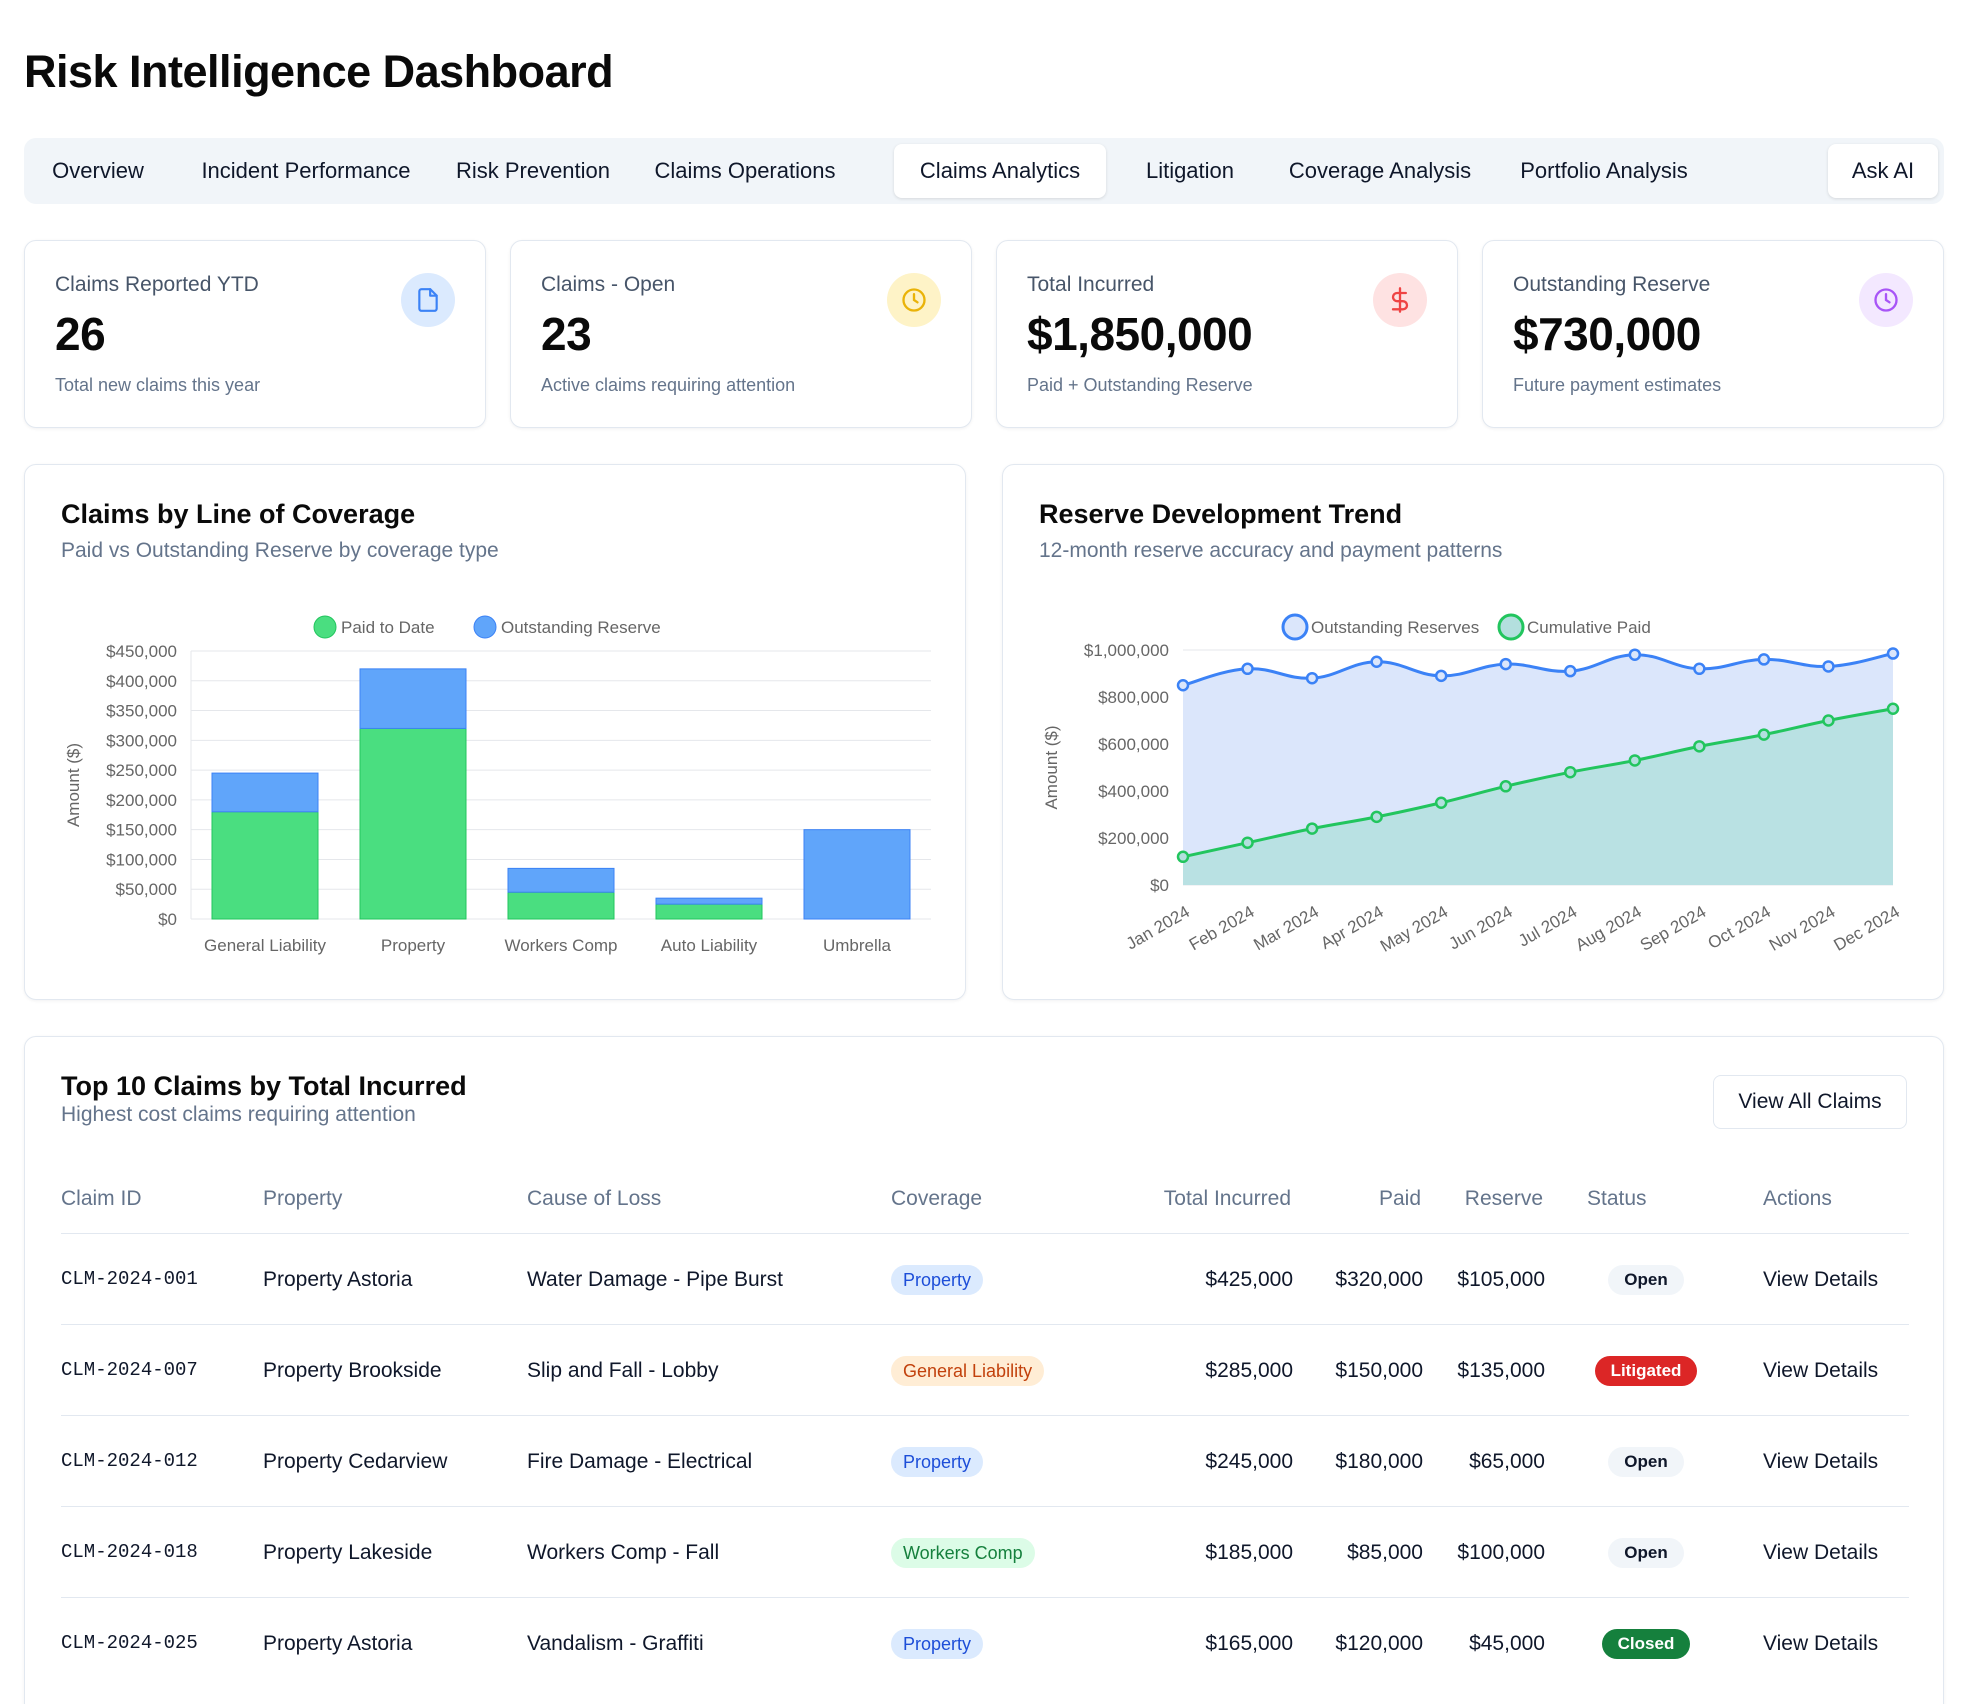 The width and height of the screenshot is (1968, 1704). What do you see at coordinates (1249, 1370) in the screenshot?
I see `total-incurred: $285,000` at bounding box center [1249, 1370].